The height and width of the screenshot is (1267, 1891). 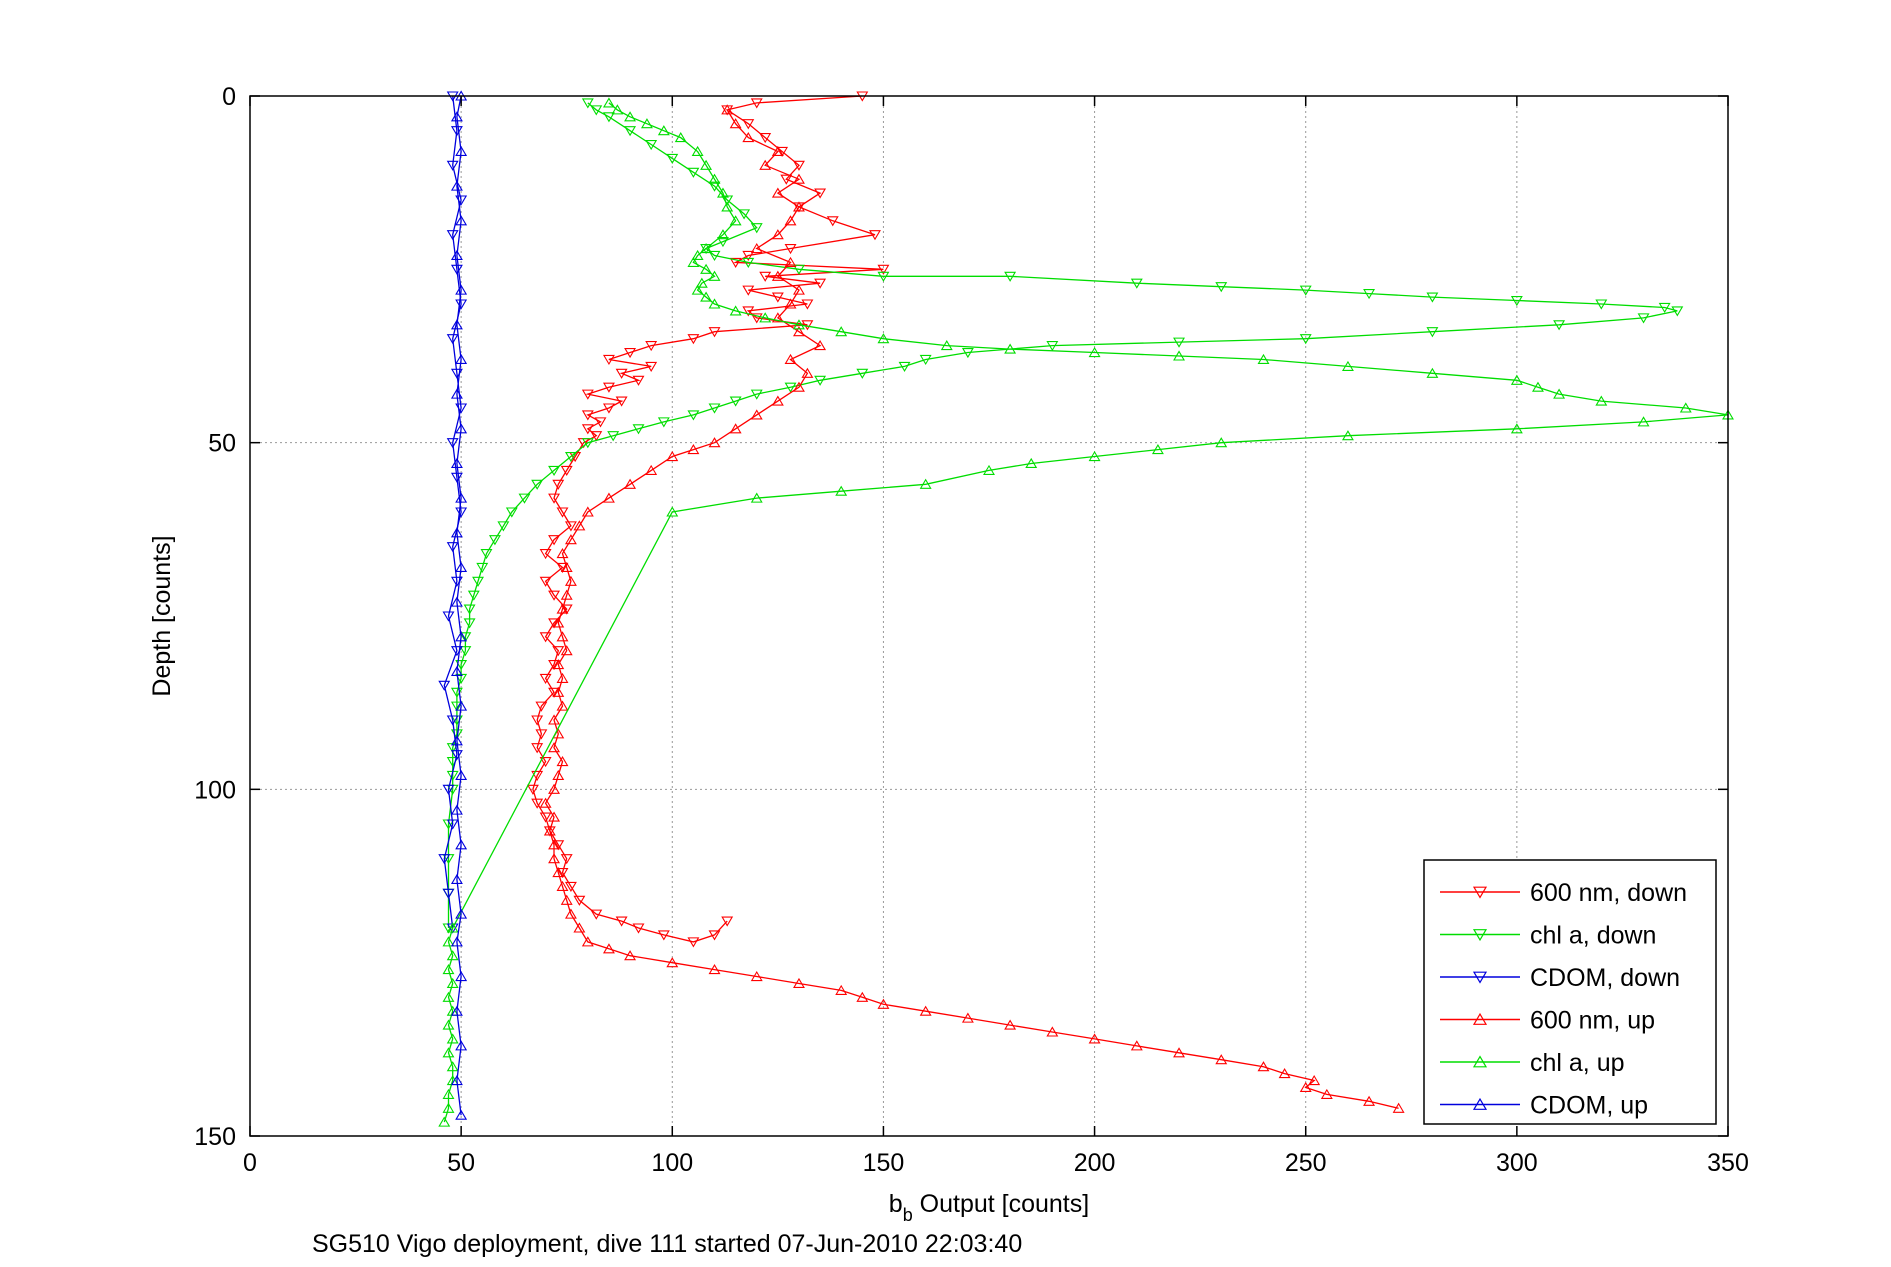 I want to click on x-tick-label: 0, so click(x=250, y=1163).